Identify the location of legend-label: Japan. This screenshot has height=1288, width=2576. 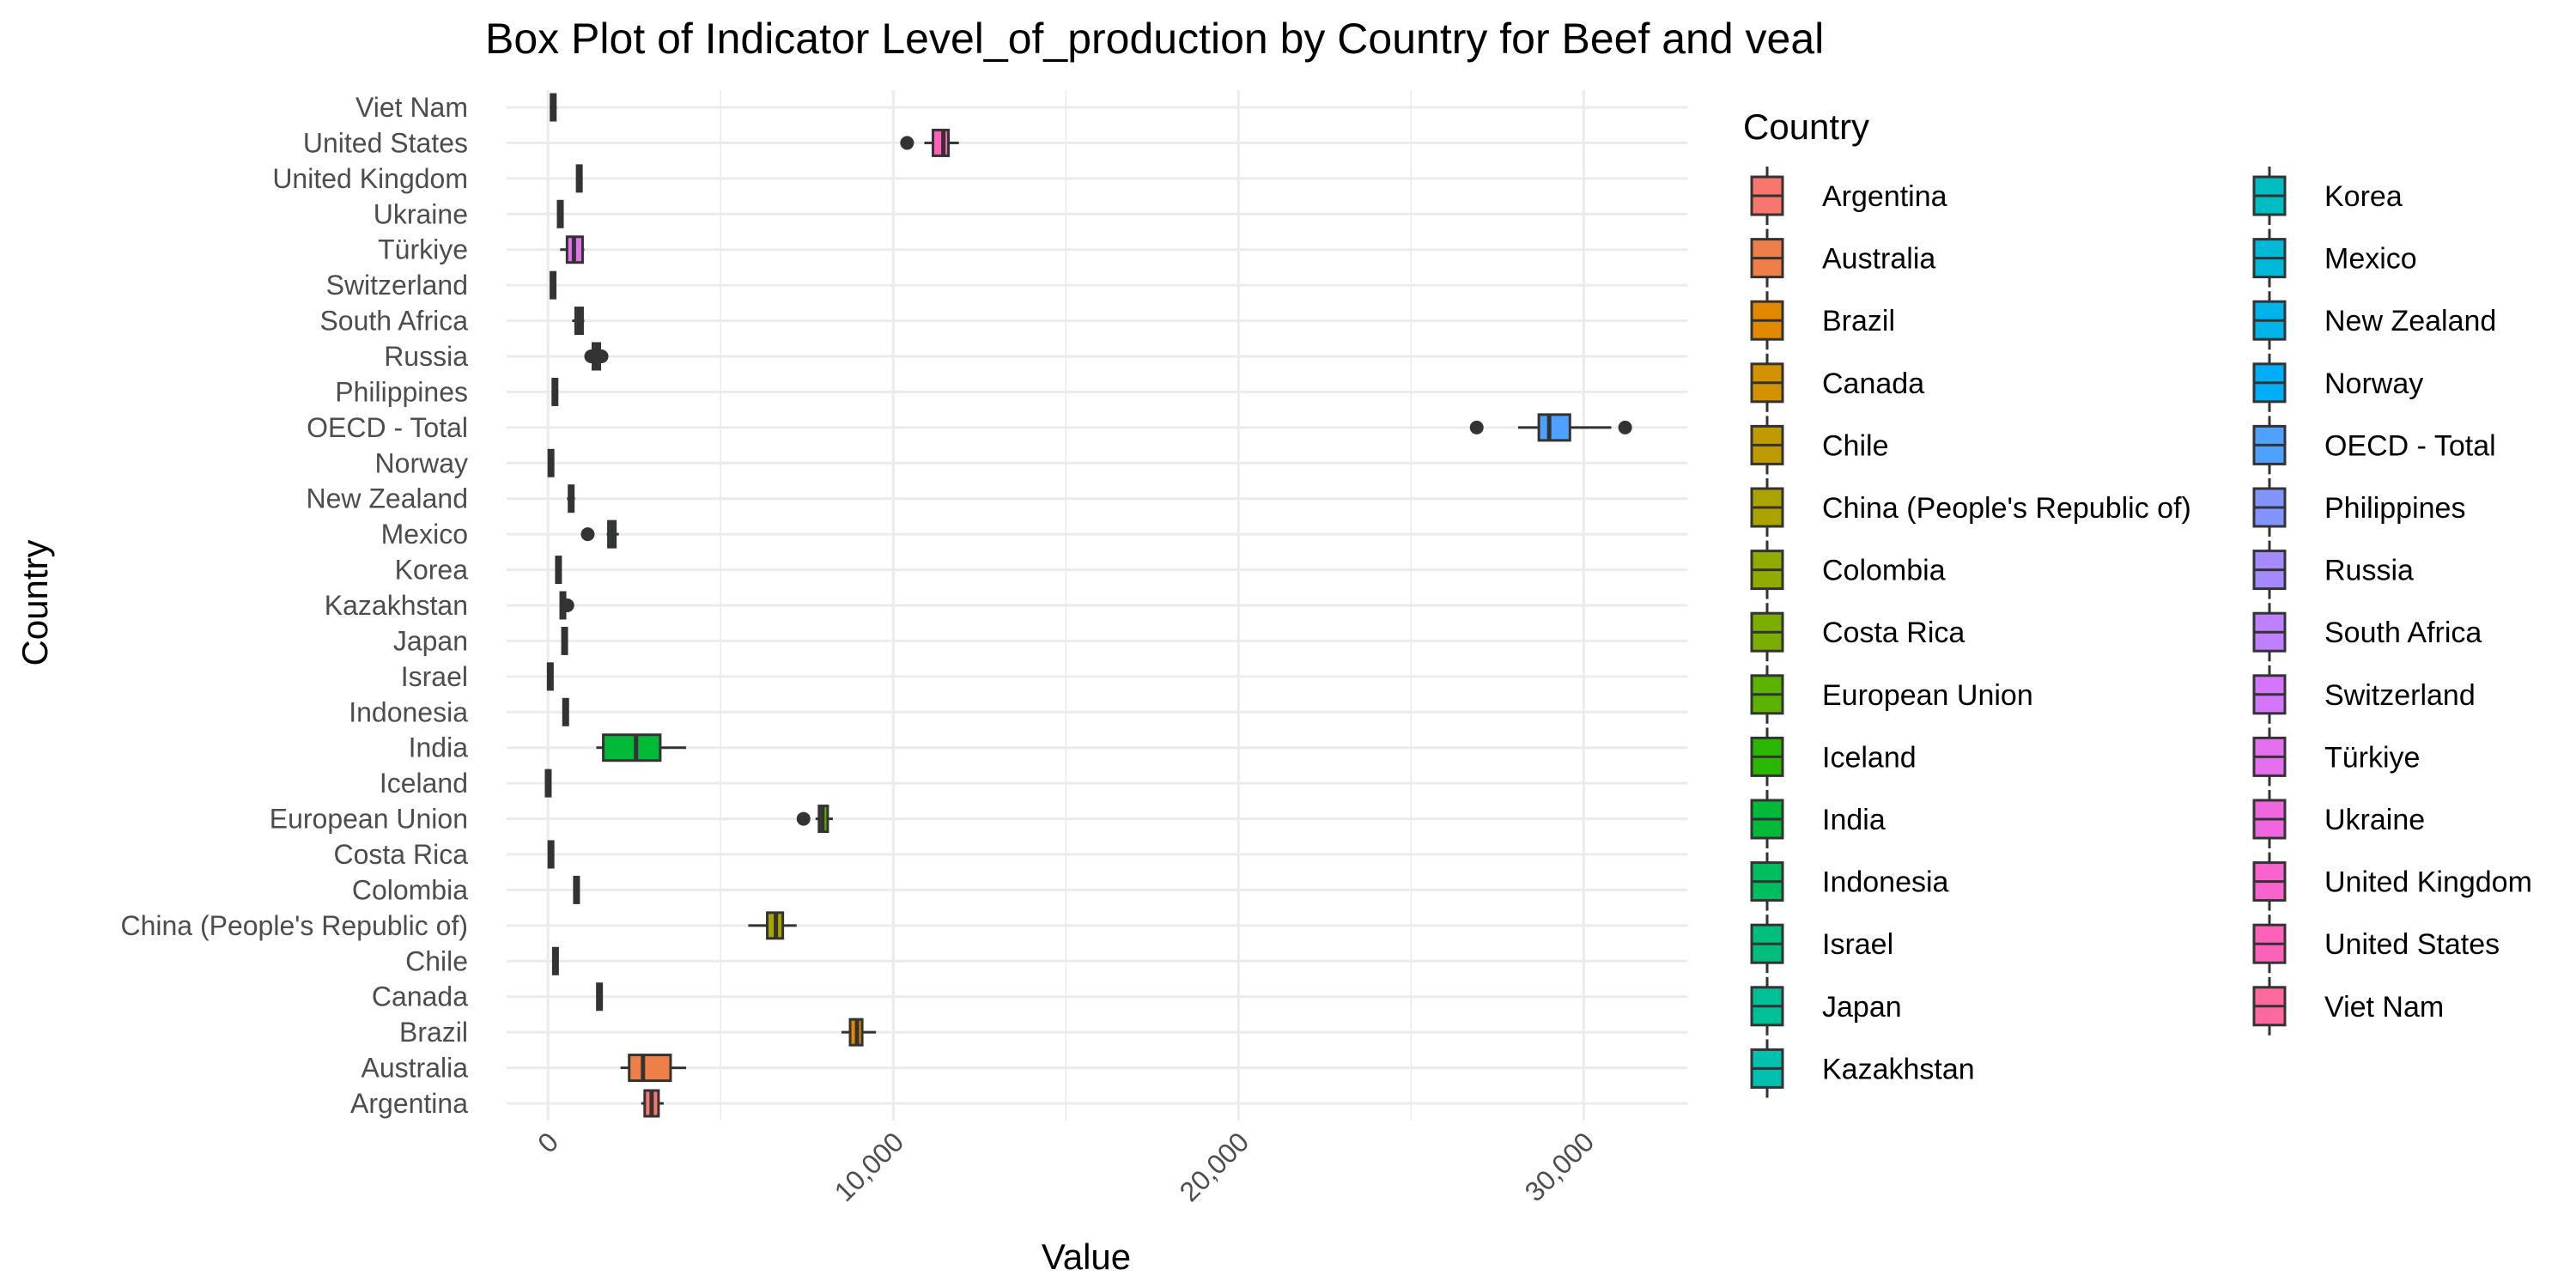
(1862, 1007).